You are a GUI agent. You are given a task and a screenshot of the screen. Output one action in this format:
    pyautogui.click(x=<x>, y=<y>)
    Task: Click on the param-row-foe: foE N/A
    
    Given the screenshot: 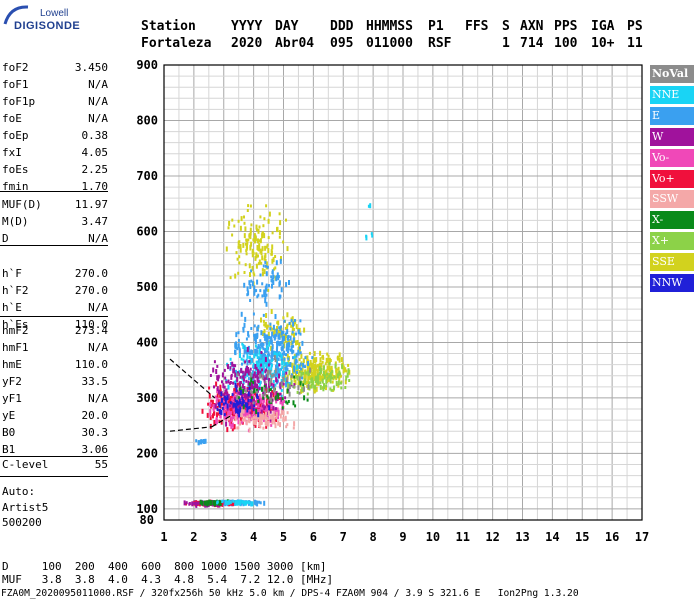 What is the action you would take?
    pyautogui.click(x=55, y=118)
    